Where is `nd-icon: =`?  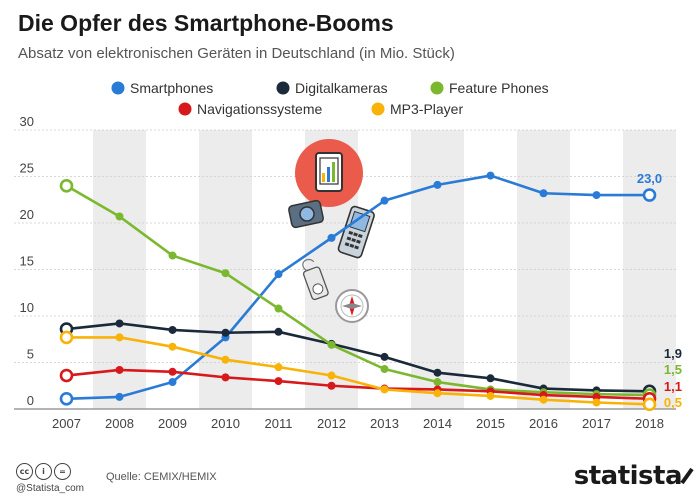 nd-icon: = is located at coordinates (62, 471).